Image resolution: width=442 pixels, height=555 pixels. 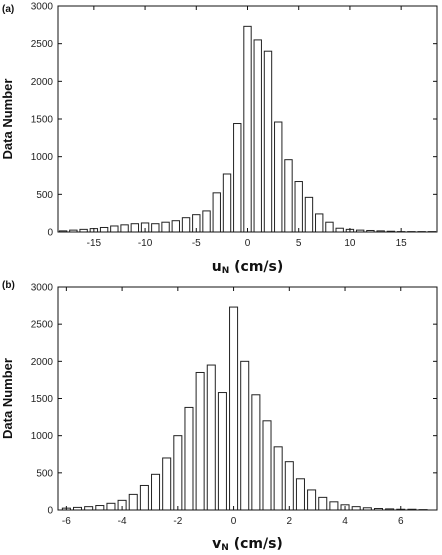 I want to click on chart-a-ytick-label: 500, so click(x=44, y=195).